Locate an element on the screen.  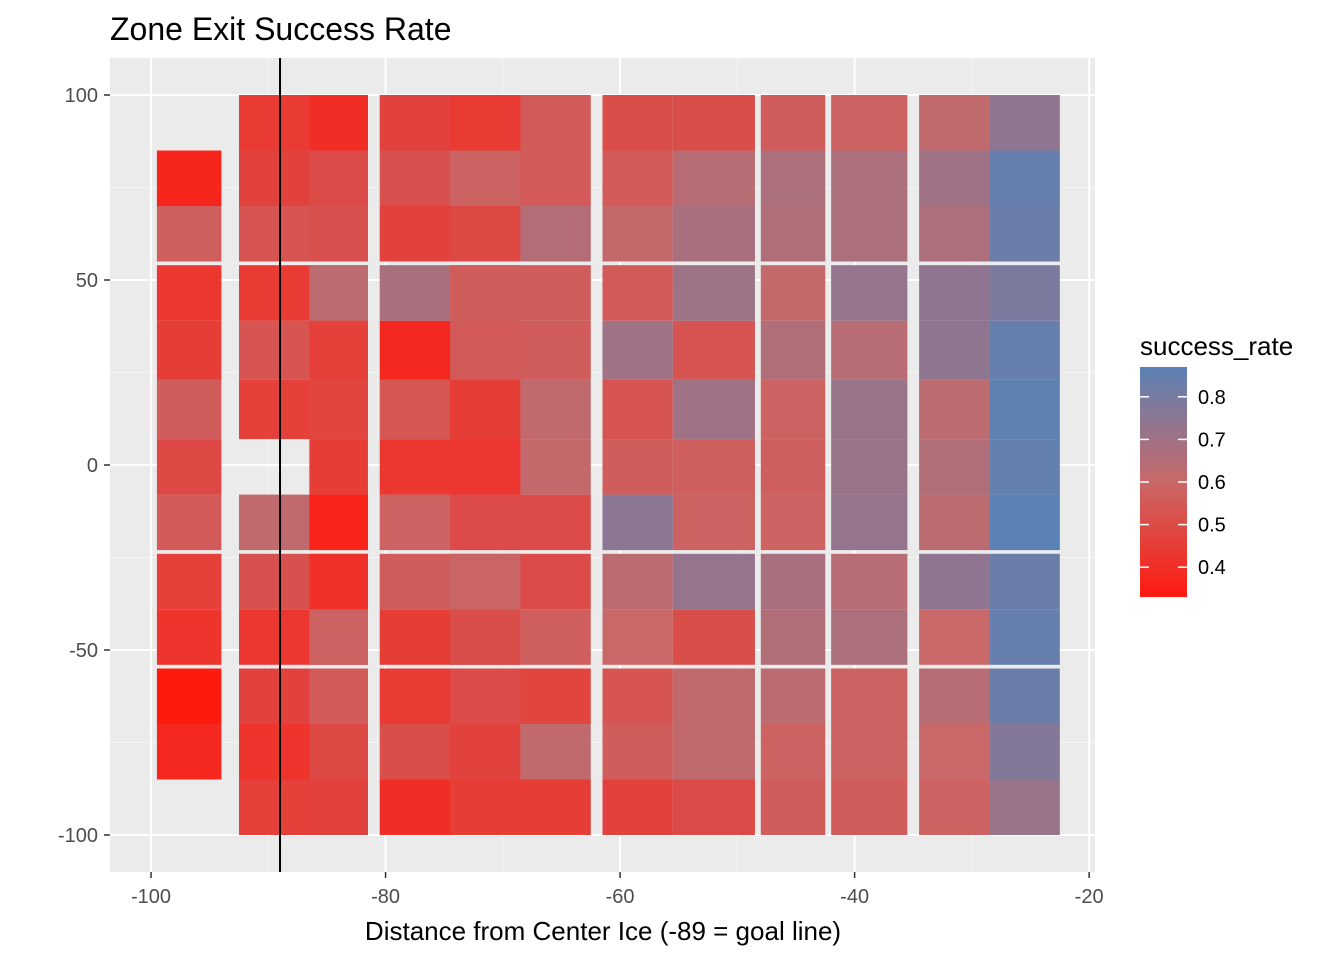
y-tick-label: 100 is located at coordinates (81, 96).